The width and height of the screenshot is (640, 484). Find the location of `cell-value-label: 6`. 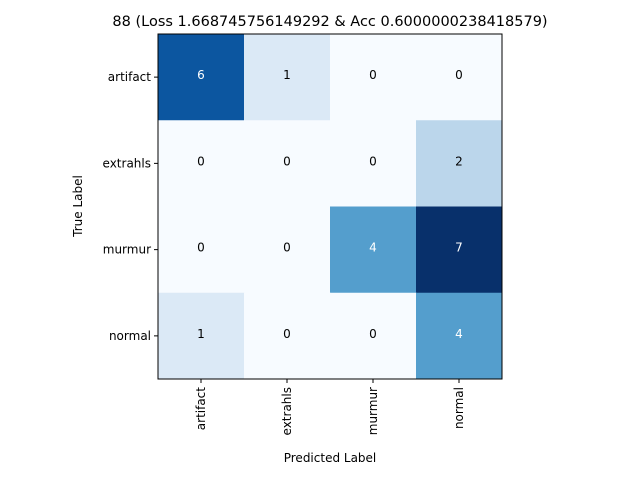

cell-value-label: 6 is located at coordinates (201, 75).